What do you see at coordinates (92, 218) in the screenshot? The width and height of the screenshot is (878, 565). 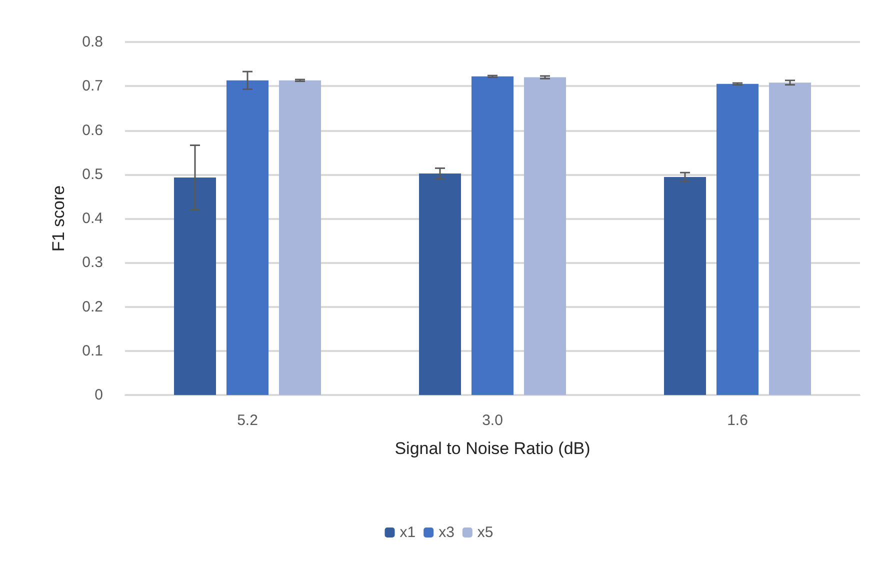 I see `y-tick-label: 0.4` at bounding box center [92, 218].